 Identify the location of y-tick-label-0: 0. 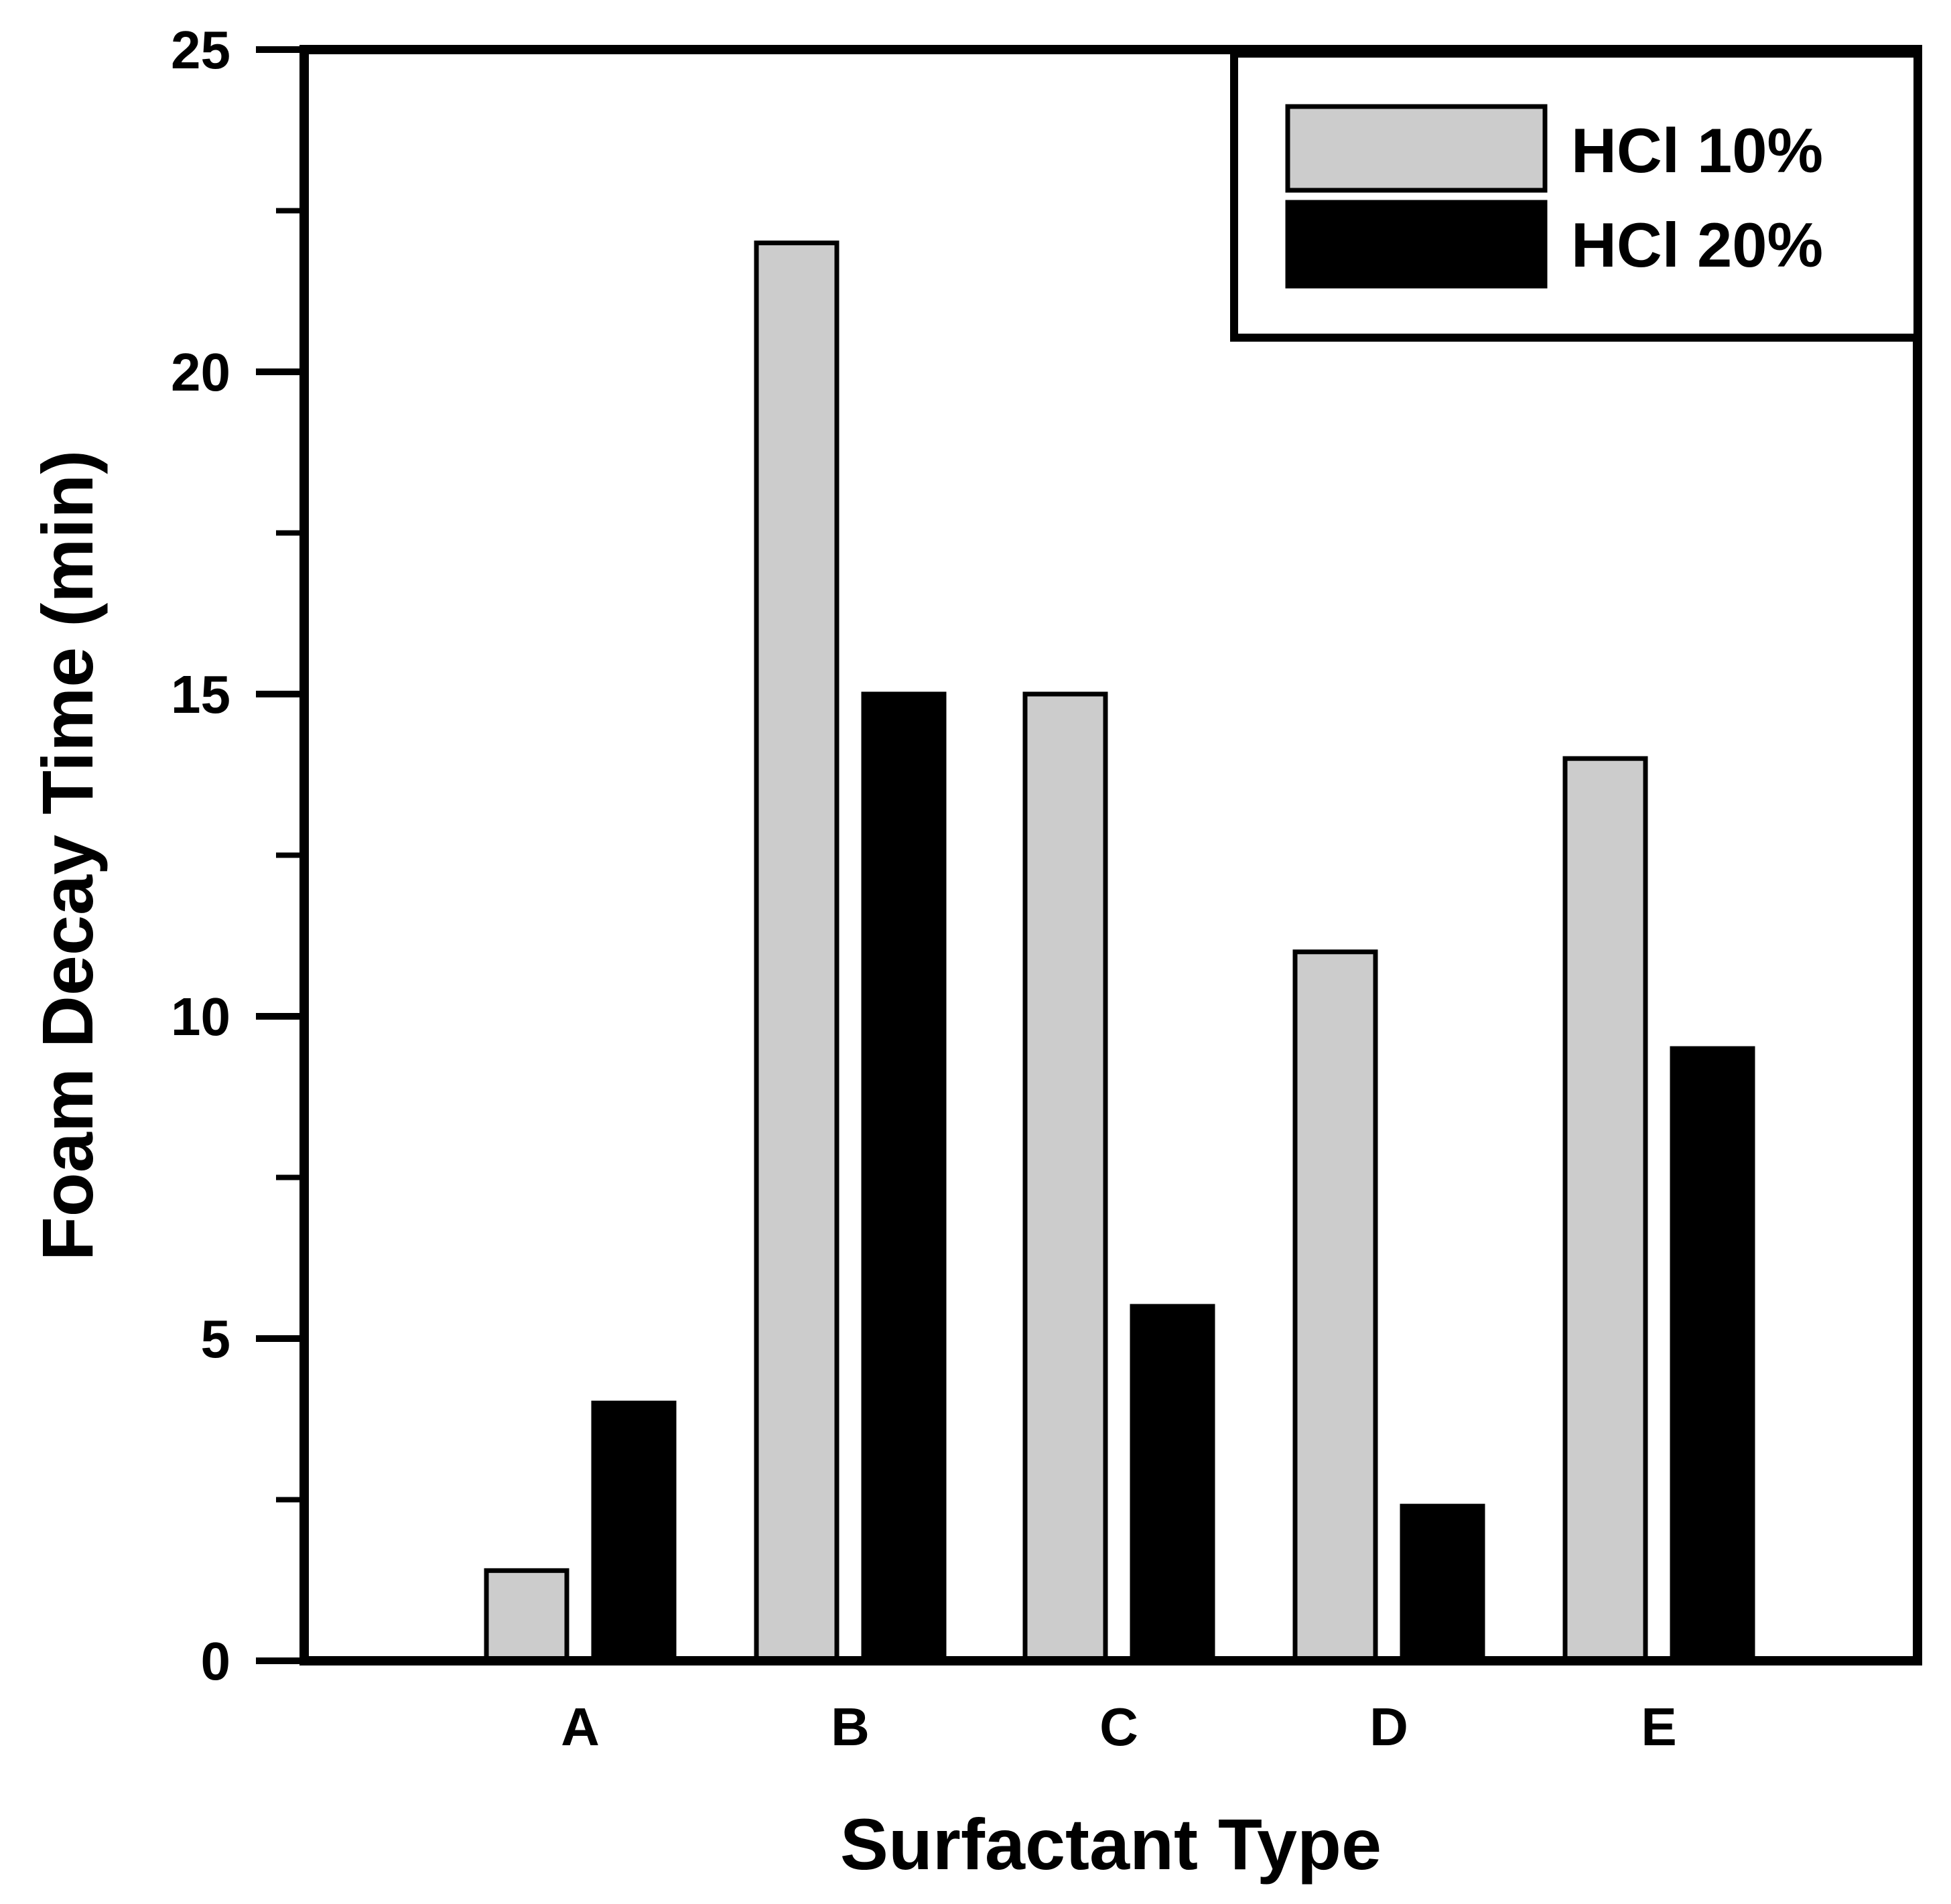
(216, 1661).